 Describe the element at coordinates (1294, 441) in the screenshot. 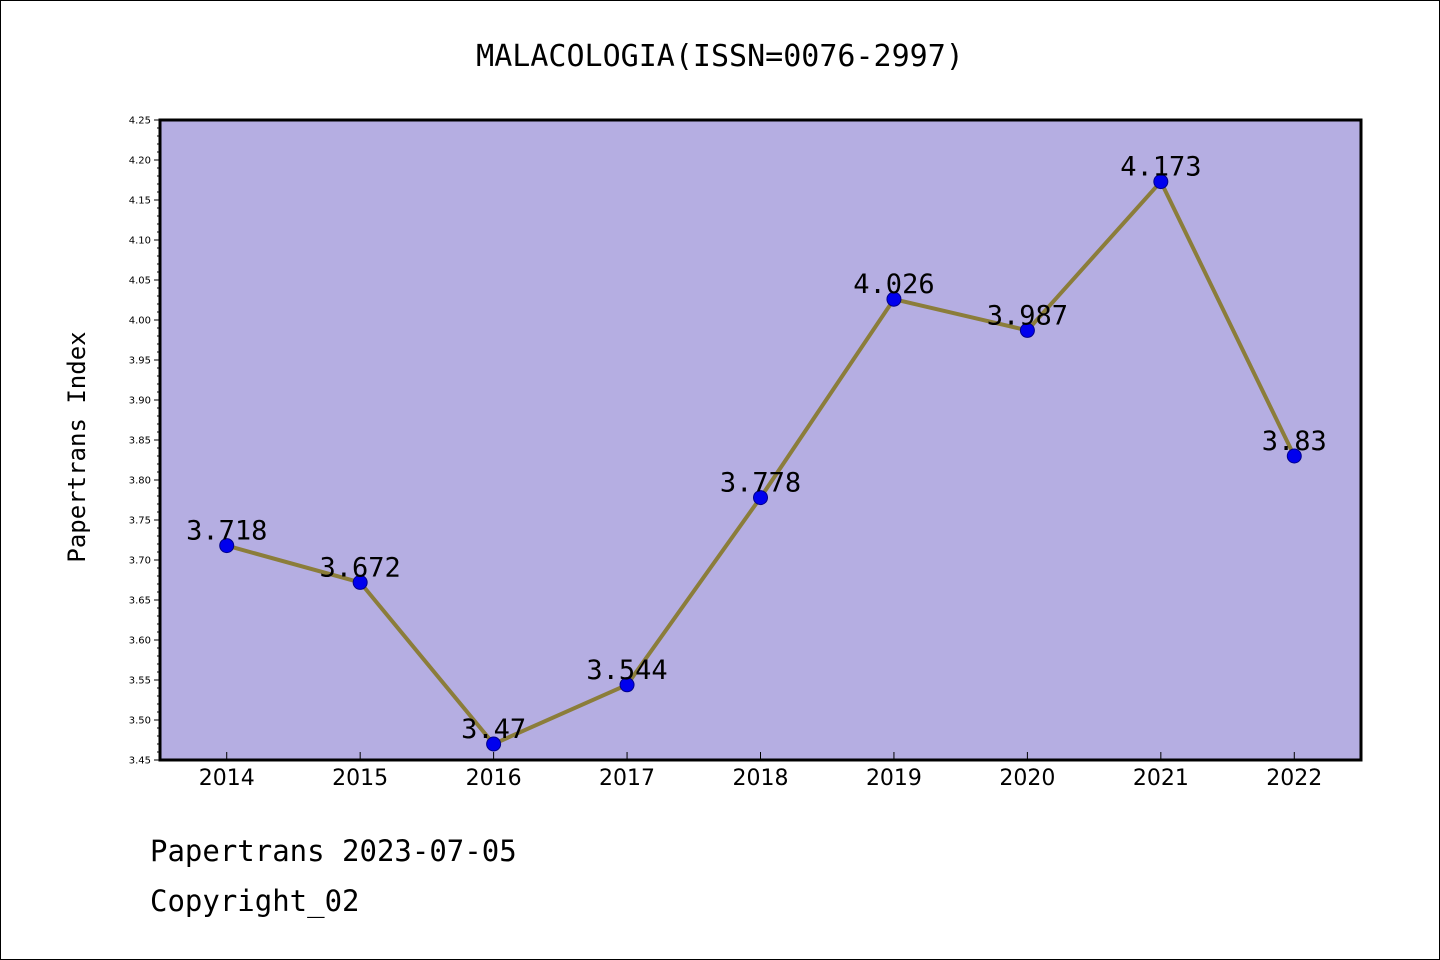

I see `data-label: 3.83` at that location.